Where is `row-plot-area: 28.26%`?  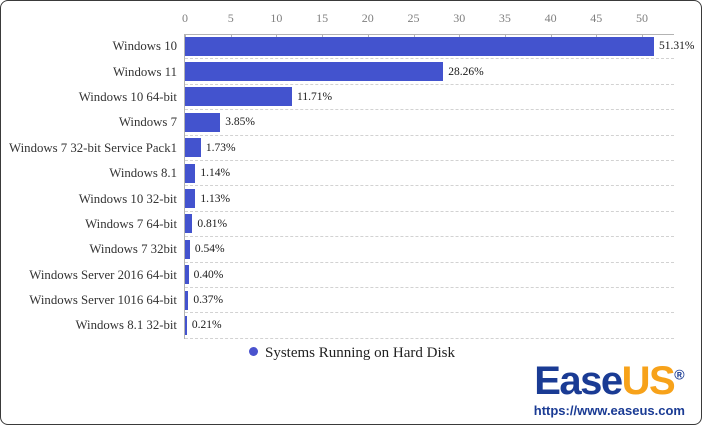
row-plot-area: 28.26% is located at coordinates (429, 72).